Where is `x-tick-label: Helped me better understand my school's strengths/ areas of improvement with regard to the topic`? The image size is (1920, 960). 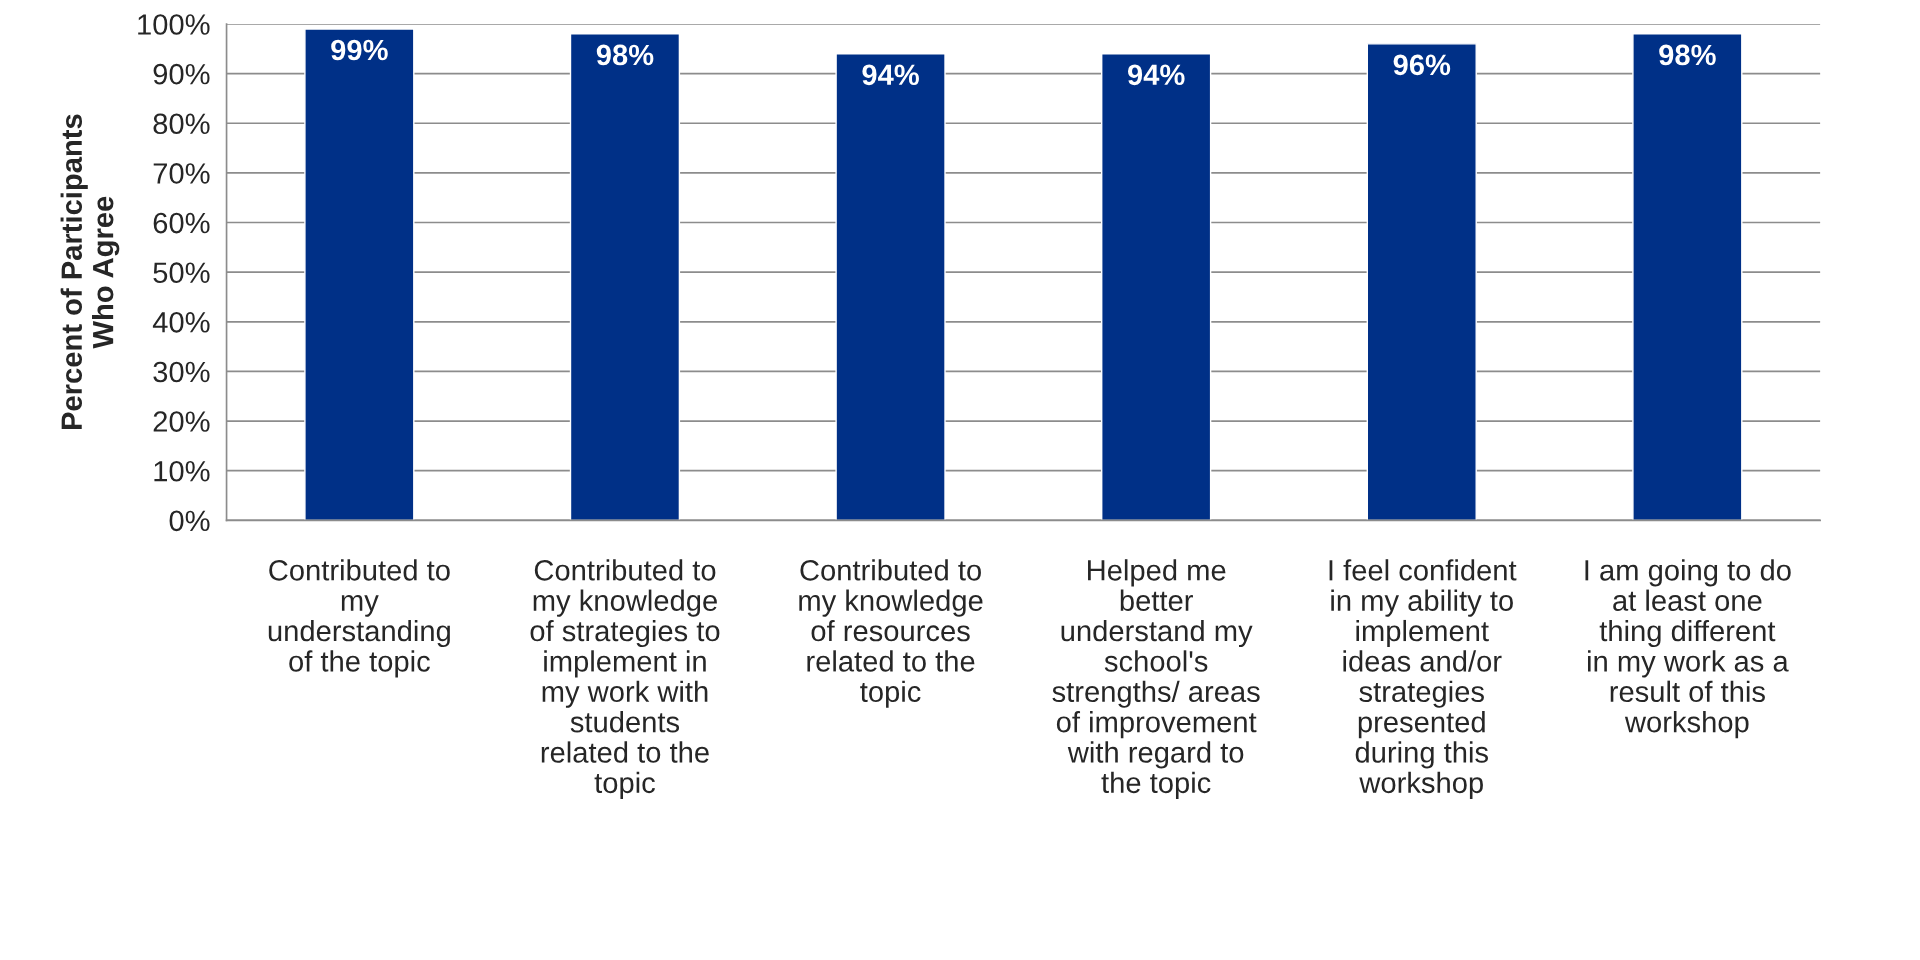
x-tick-label: Helped me better understand my school's strengths/ areas of improvement with regard to the topic is located at coordinates (1156, 679).